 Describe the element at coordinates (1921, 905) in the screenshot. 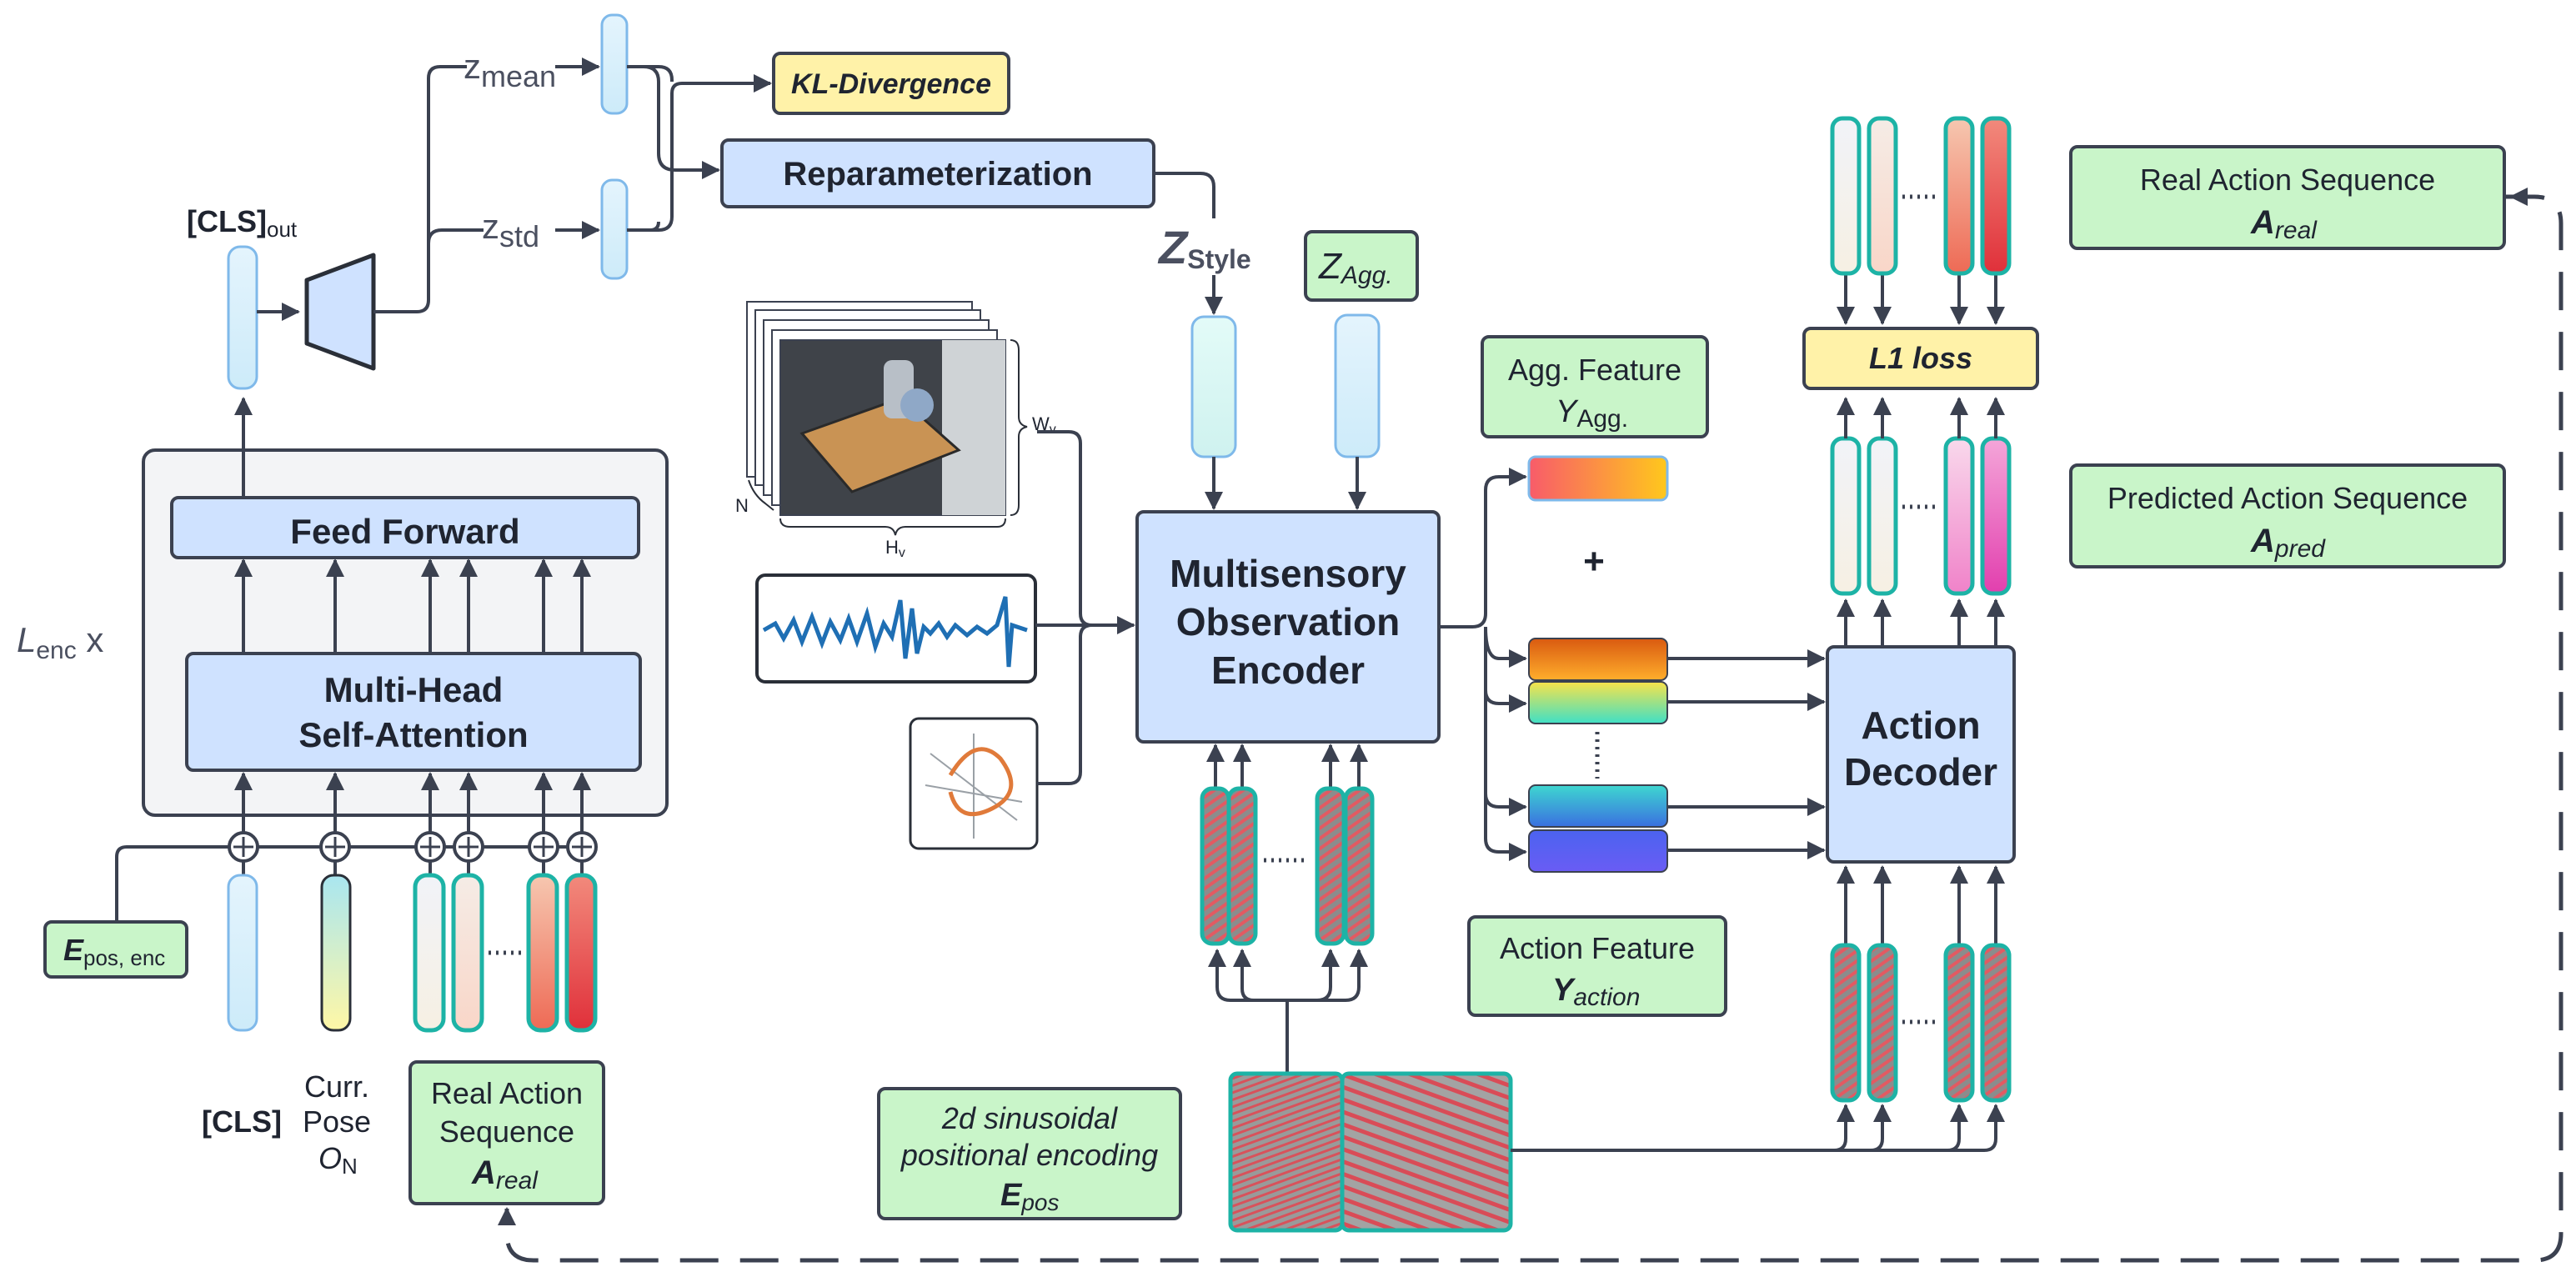

I see `pos-tokens-to-decoder-arrows` at that location.